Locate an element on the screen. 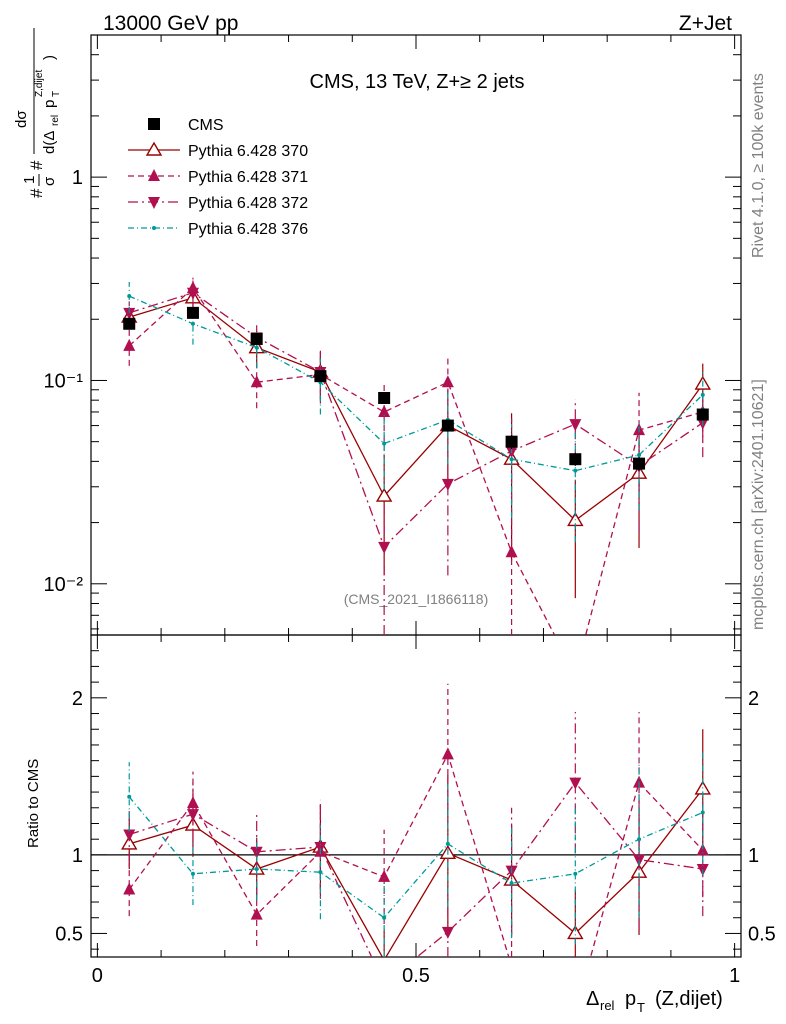 The height and width of the screenshot is (1024, 786). svg-text: Δ is located at coordinates (592, 999).